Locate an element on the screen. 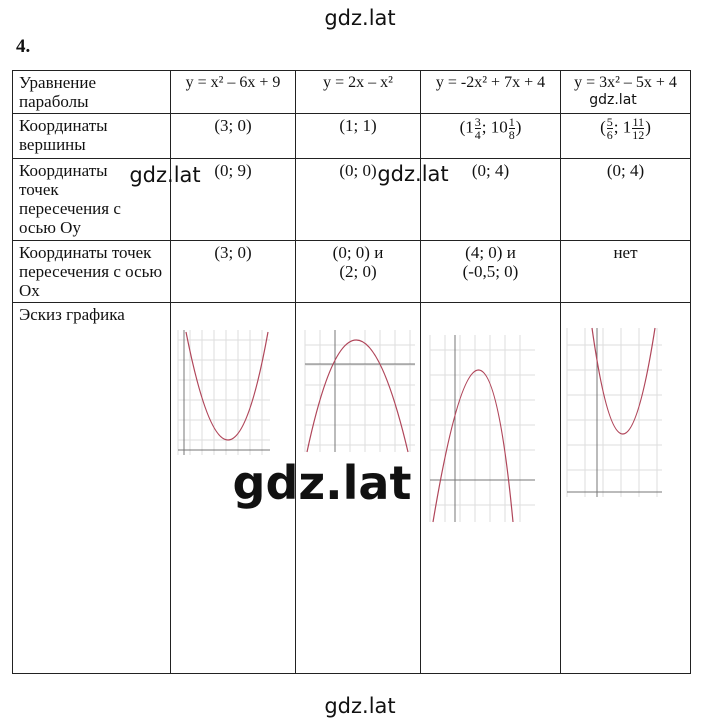 This screenshot has height=721, width=720. table-cell: (1; 1) is located at coordinates (358, 136).